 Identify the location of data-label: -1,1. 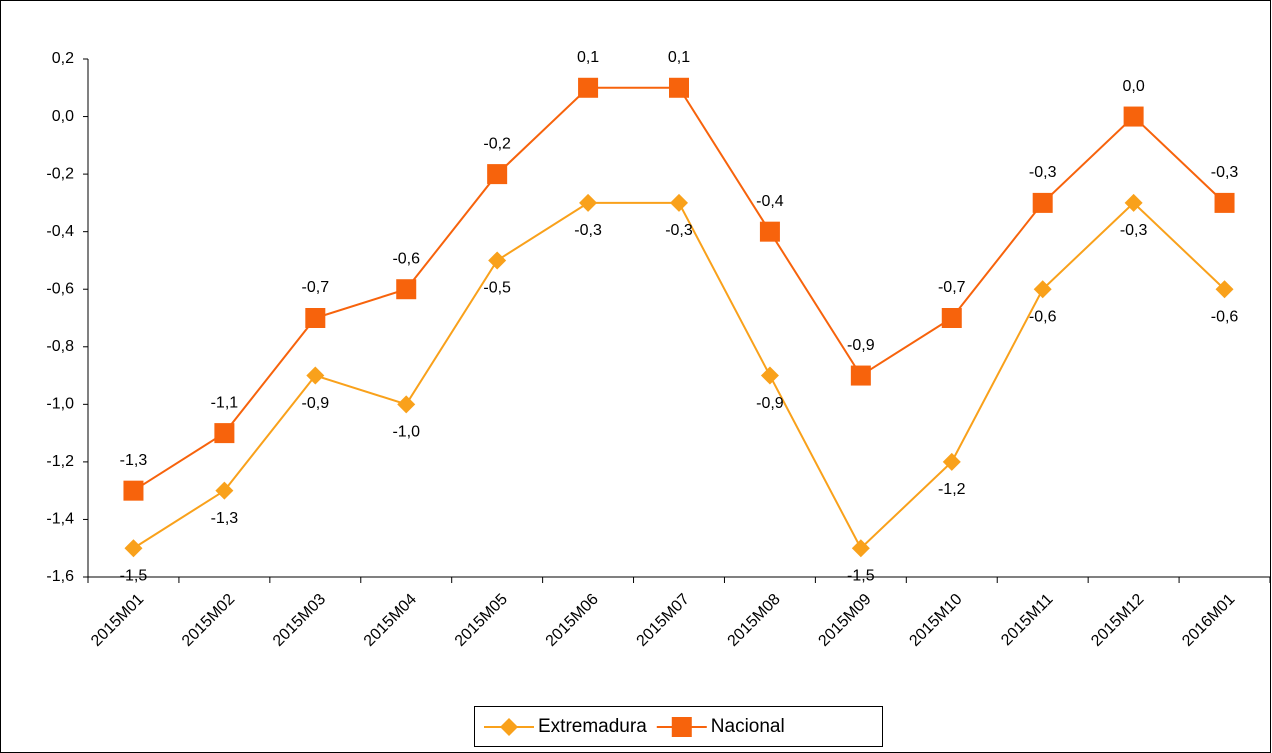
(225, 402).